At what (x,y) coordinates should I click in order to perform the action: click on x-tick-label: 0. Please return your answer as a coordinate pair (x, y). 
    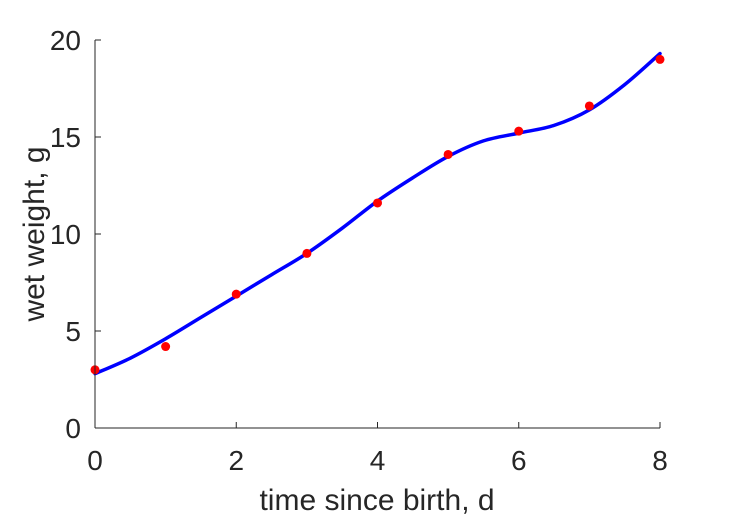
    Looking at the image, I should click on (95, 460).